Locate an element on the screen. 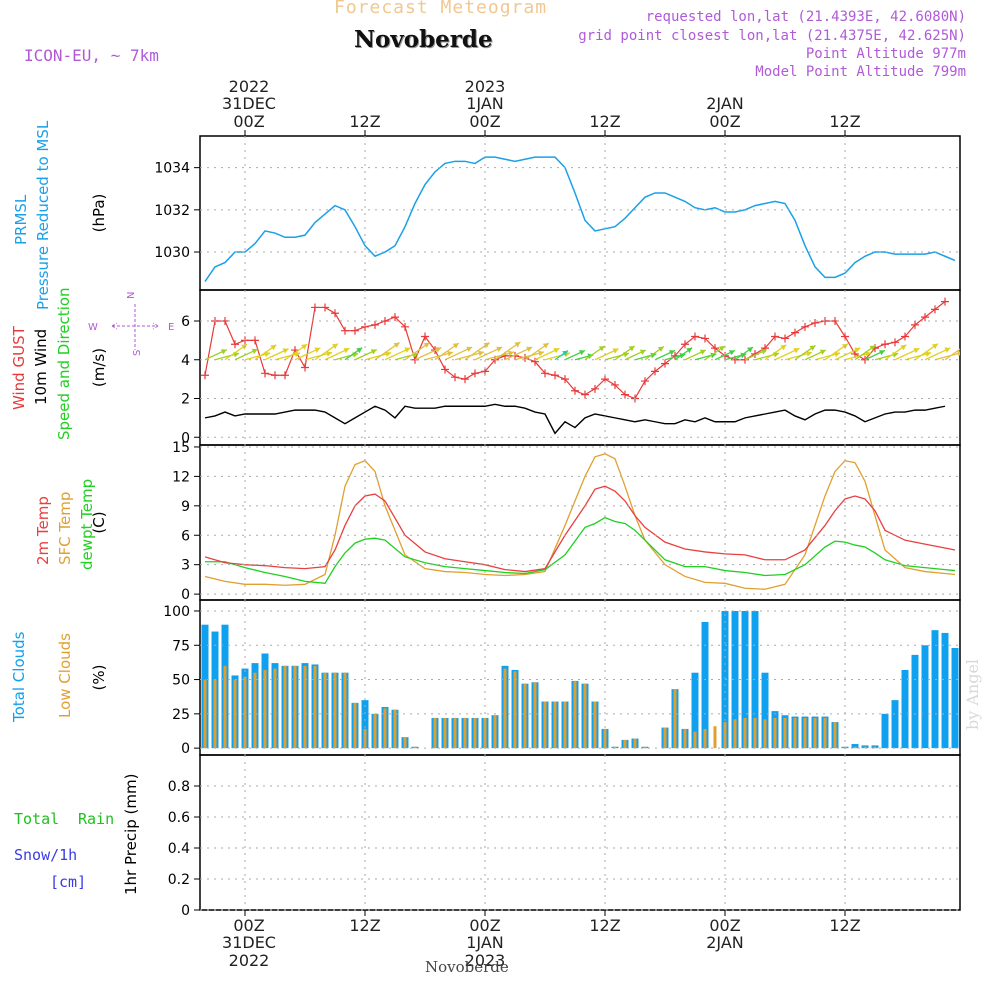 The height and width of the screenshot is (1000, 1000). tick-label-clouds: 50 is located at coordinates (181, 681).